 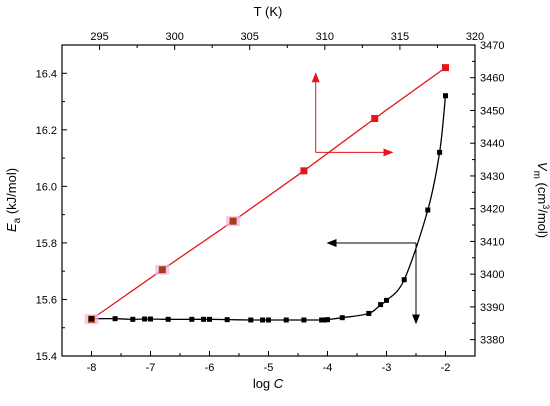 I want to click on x-top-tick-label-1: 300, so click(x=174, y=37).